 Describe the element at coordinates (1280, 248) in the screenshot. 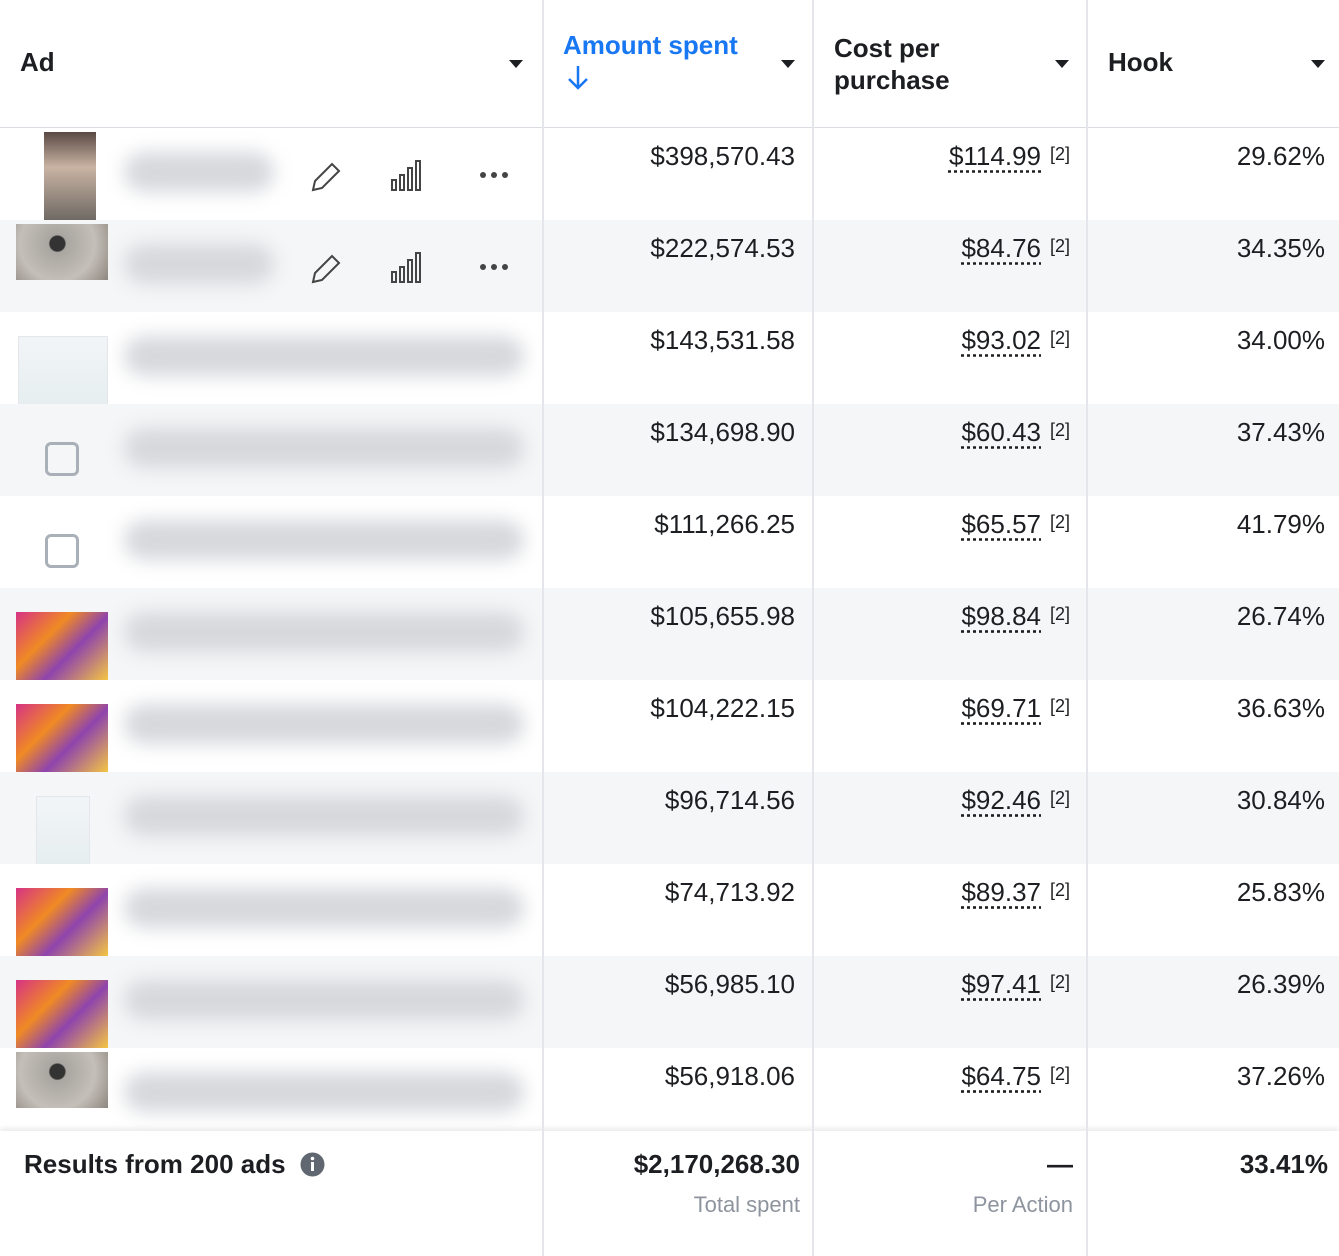

I see `hook-rate: 34.35%` at that location.